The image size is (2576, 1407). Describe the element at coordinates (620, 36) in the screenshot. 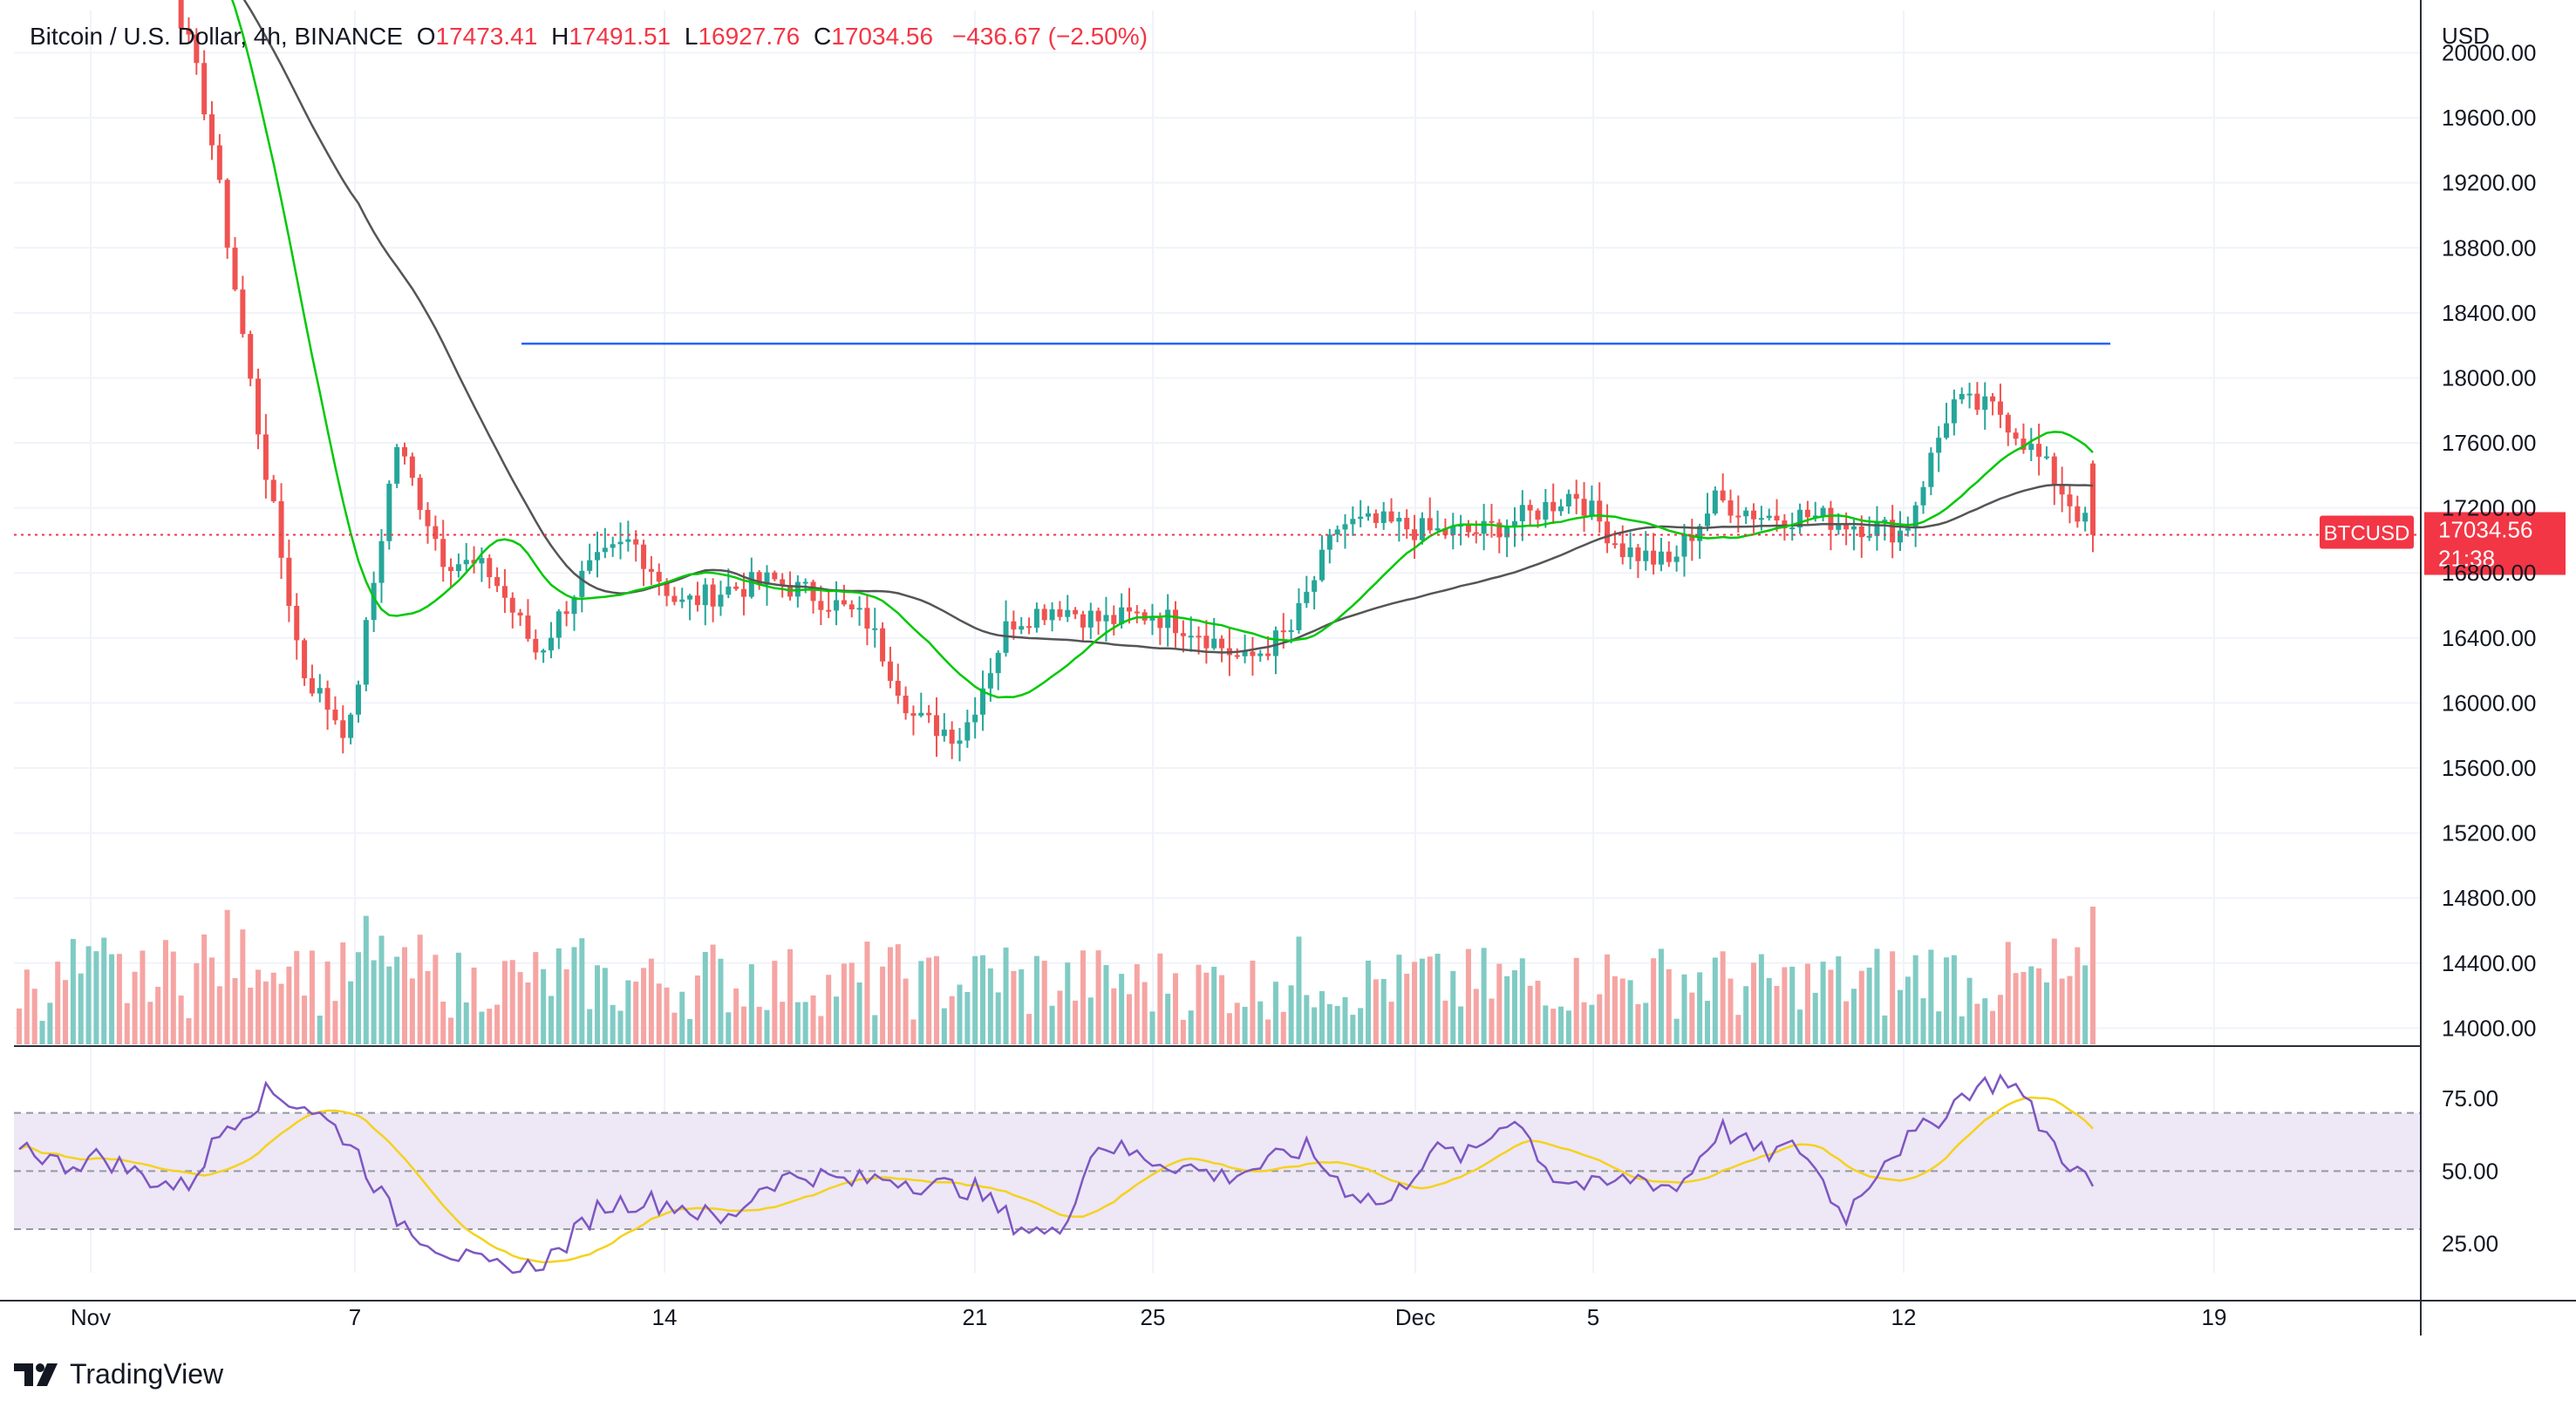

I see `high-value: 17491.51` at that location.